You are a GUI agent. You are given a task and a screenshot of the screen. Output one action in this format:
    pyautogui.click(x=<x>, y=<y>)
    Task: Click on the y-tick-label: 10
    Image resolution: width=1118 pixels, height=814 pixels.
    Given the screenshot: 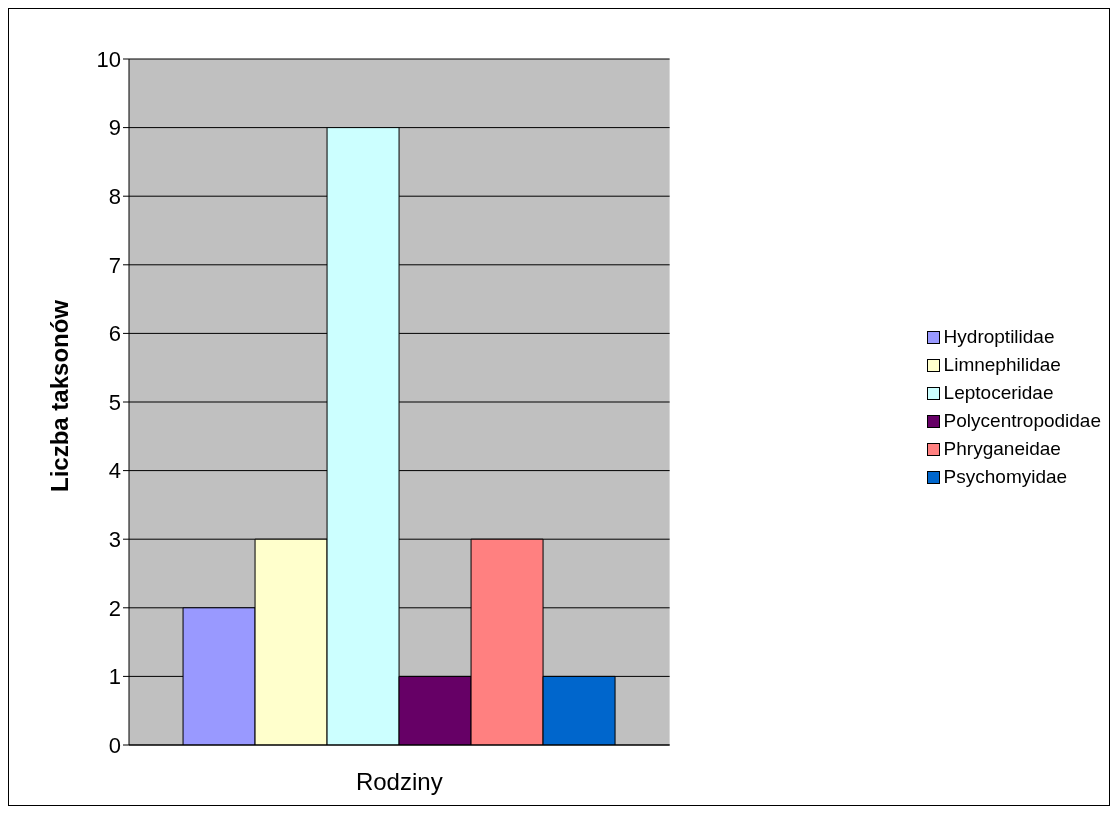 What is the action you would take?
    pyautogui.click(x=108, y=59)
    